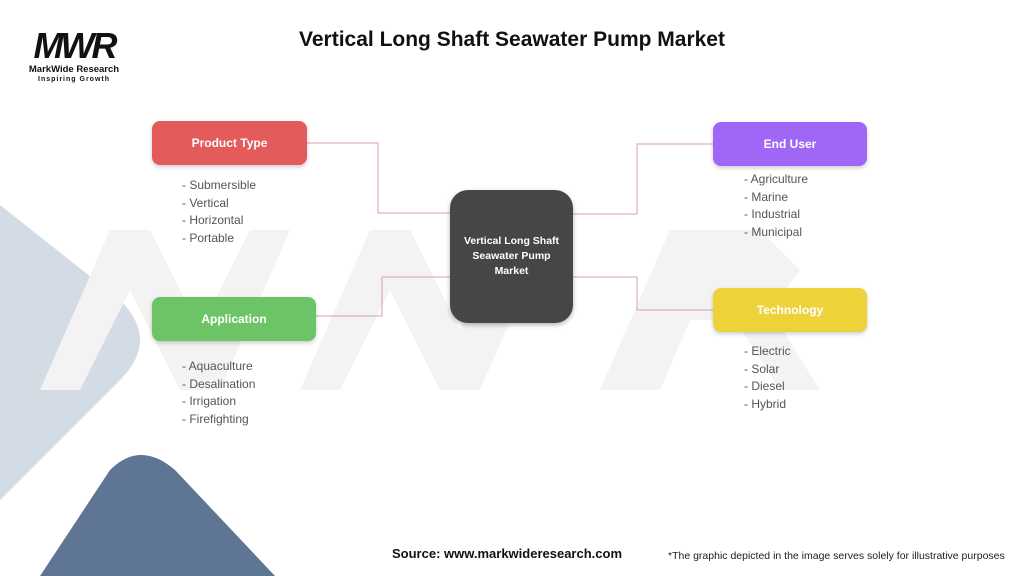 The height and width of the screenshot is (576, 1024). I want to click on list-item: - Hybrid, so click(765, 403).